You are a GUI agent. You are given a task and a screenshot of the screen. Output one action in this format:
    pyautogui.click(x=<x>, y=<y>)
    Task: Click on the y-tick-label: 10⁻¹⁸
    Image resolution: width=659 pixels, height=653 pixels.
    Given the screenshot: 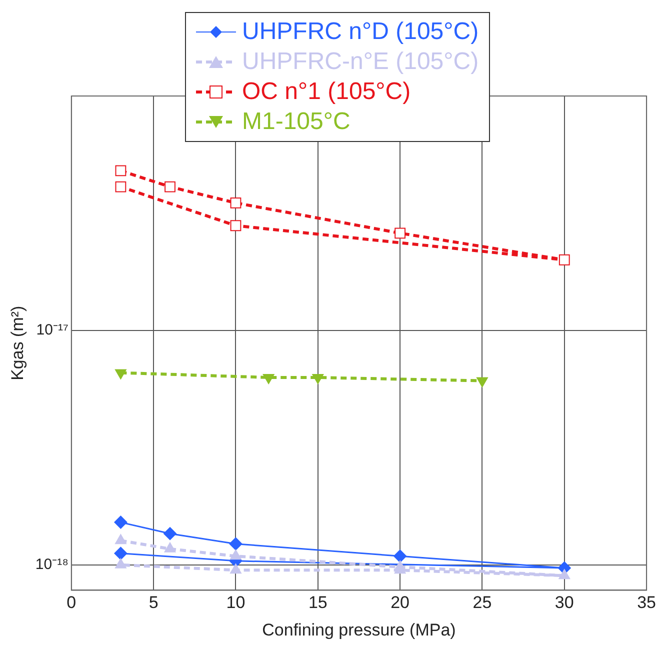 What is the action you would take?
    pyautogui.click(x=51, y=565)
    